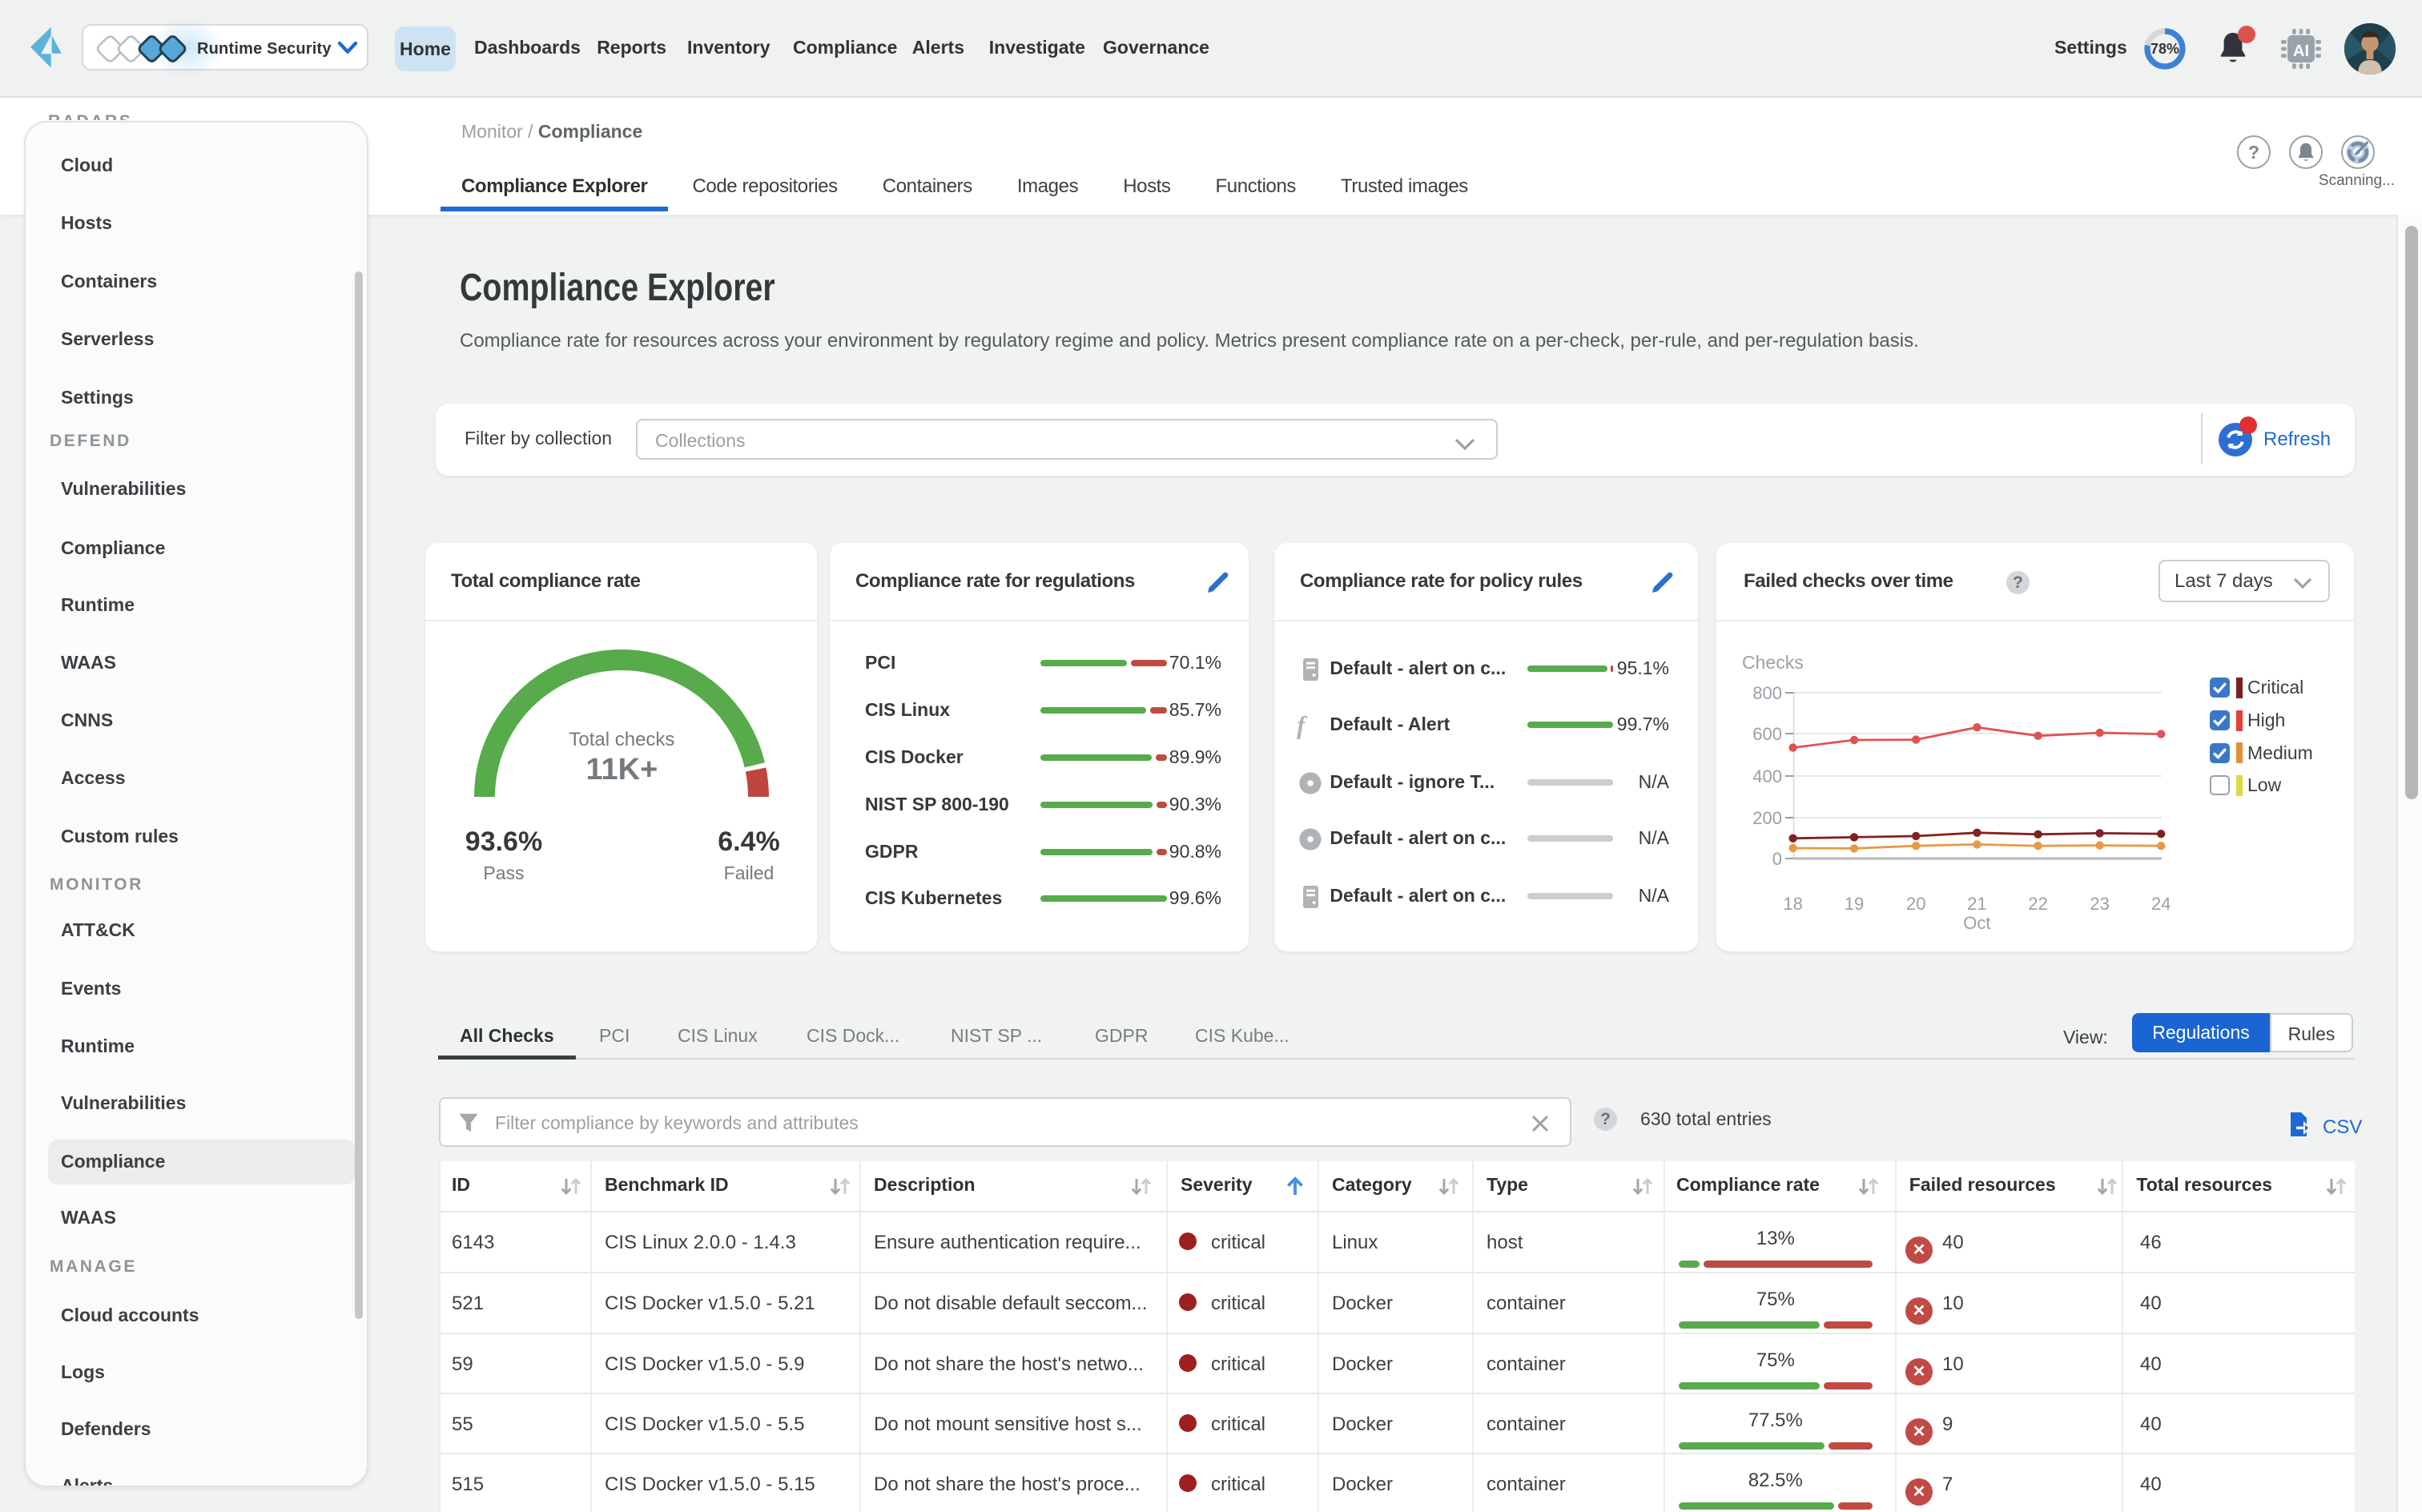 The height and width of the screenshot is (1512, 2422). I want to click on svg-text: 18, so click(1793, 904).